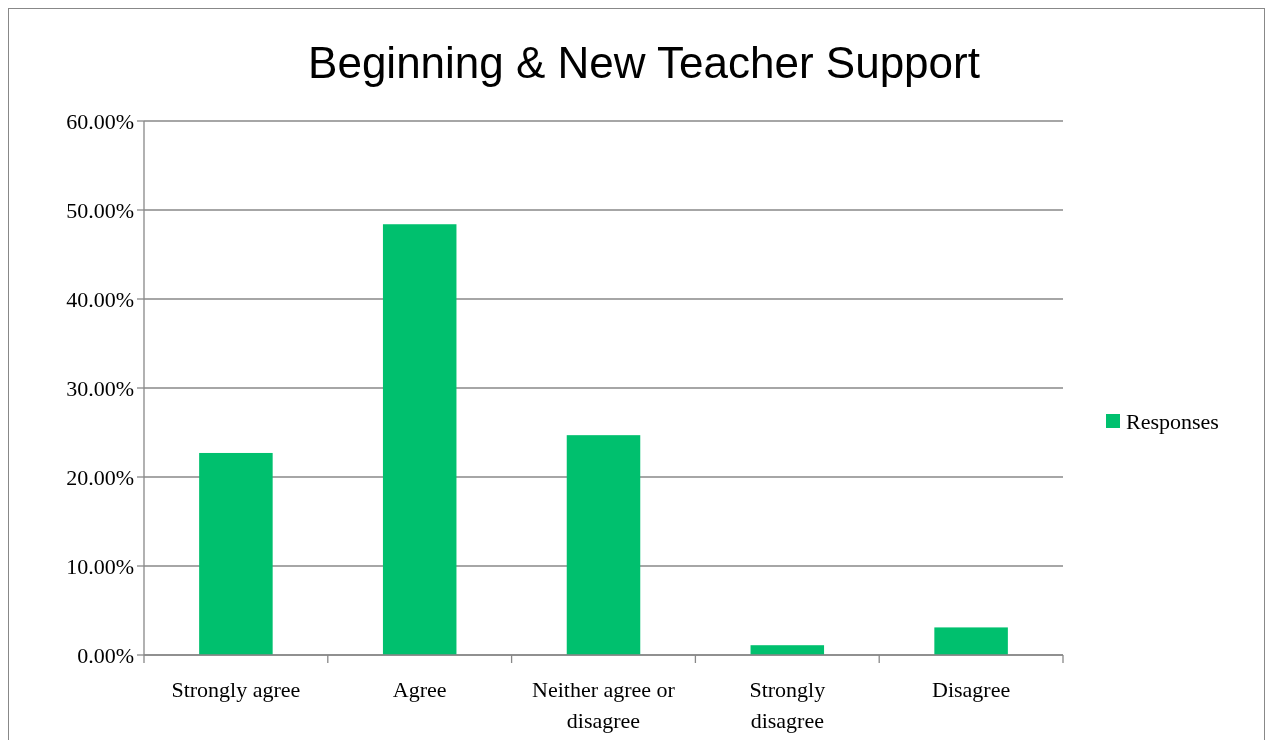  I want to click on y-tick-label: 50.00%, so click(100, 210).